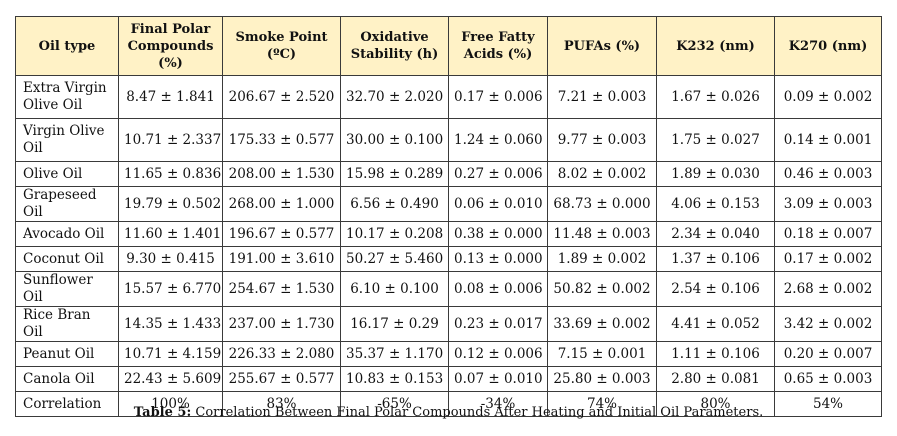  What do you see at coordinates (602, 324) in the screenshot?
I see `value-cell: 33.69 ± 0.002` at bounding box center [602, 324].